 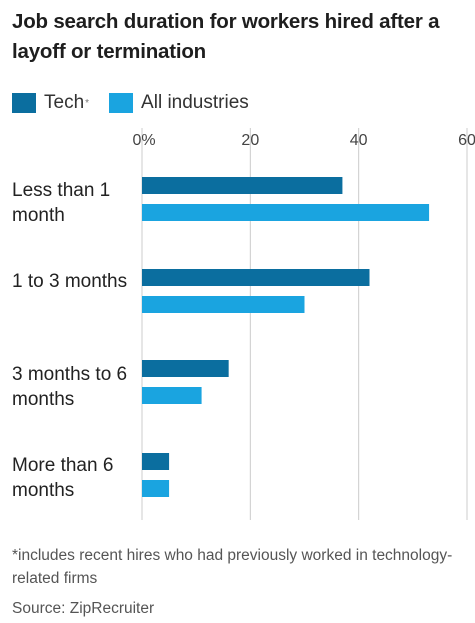 I want to click on legend-swatch-all-industries, so click(x=121, y=103).